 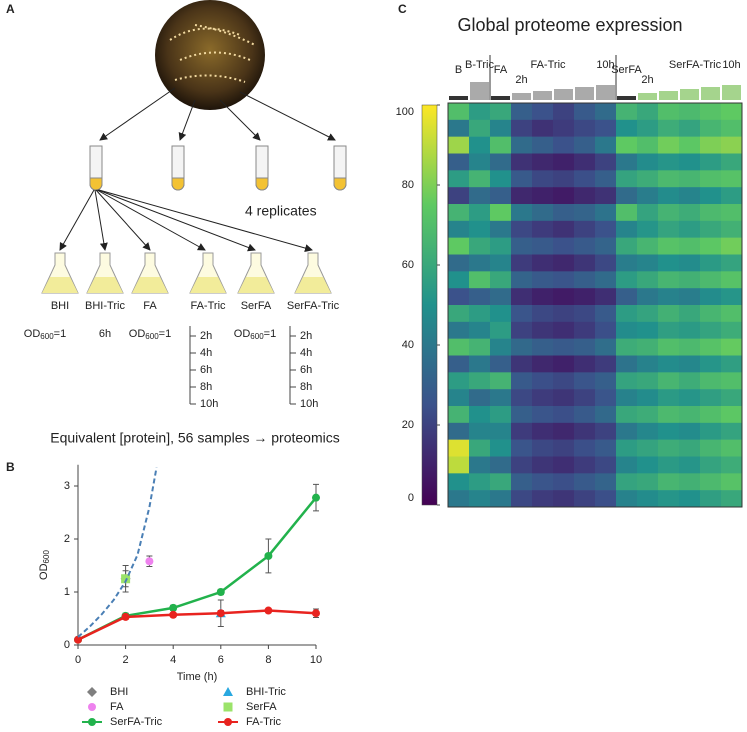 I want to click on od-text: =1, so click(x=270, y=334).